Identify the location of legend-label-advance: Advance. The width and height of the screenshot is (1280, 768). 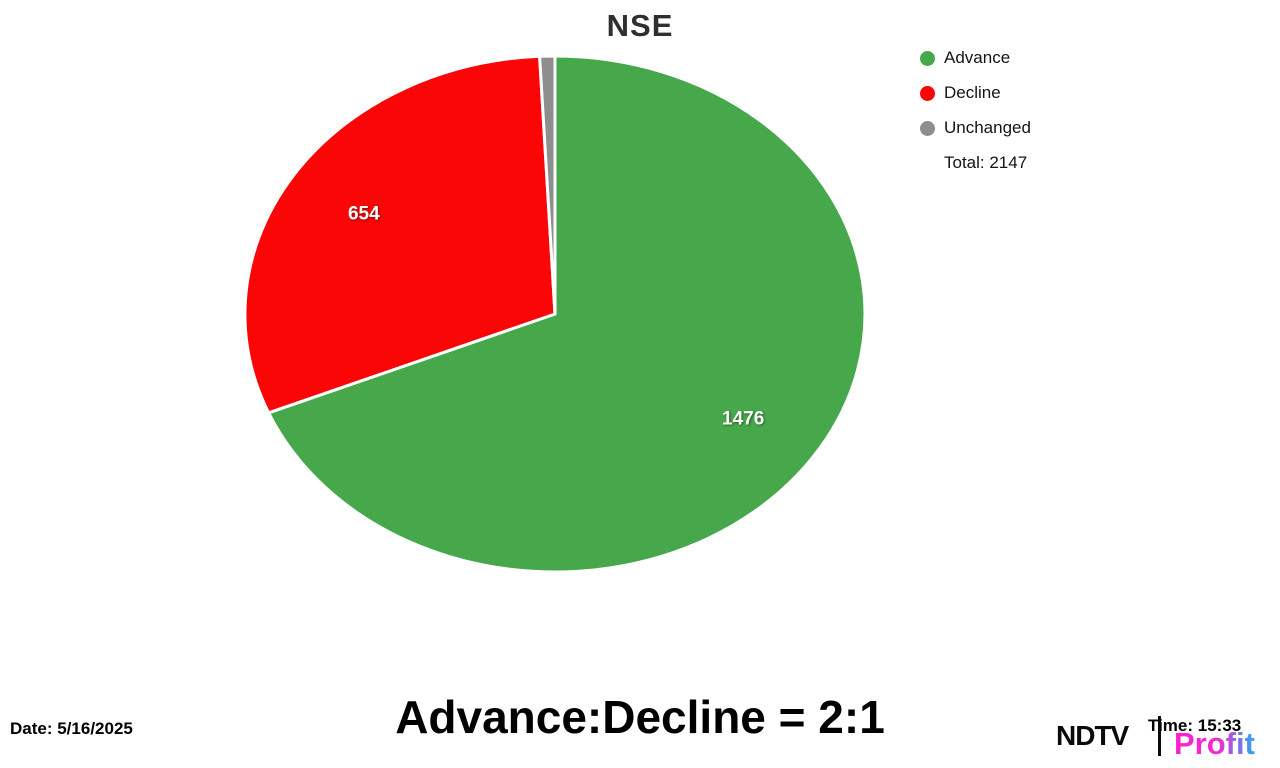
(977, 57).